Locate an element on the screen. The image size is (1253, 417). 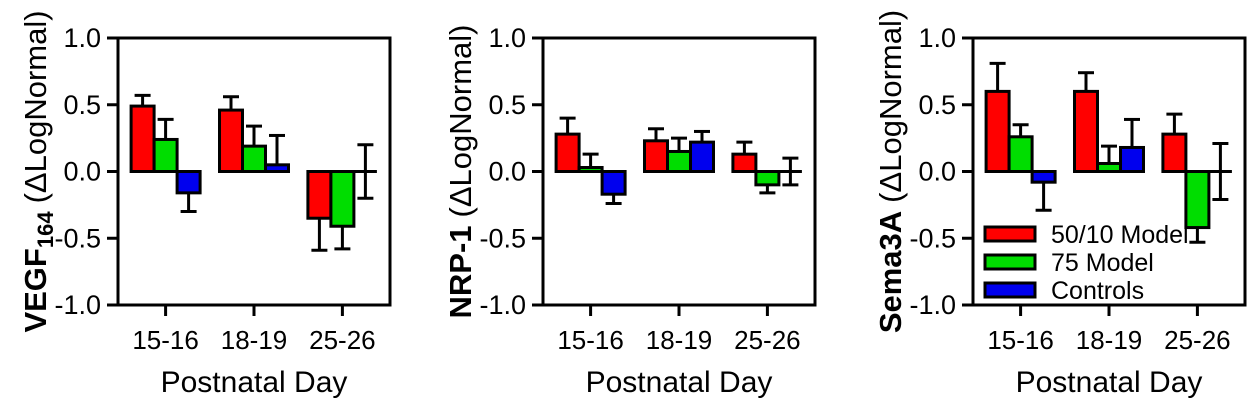
legend-label: 50/10 Model is located at coordinates (1120, 235).